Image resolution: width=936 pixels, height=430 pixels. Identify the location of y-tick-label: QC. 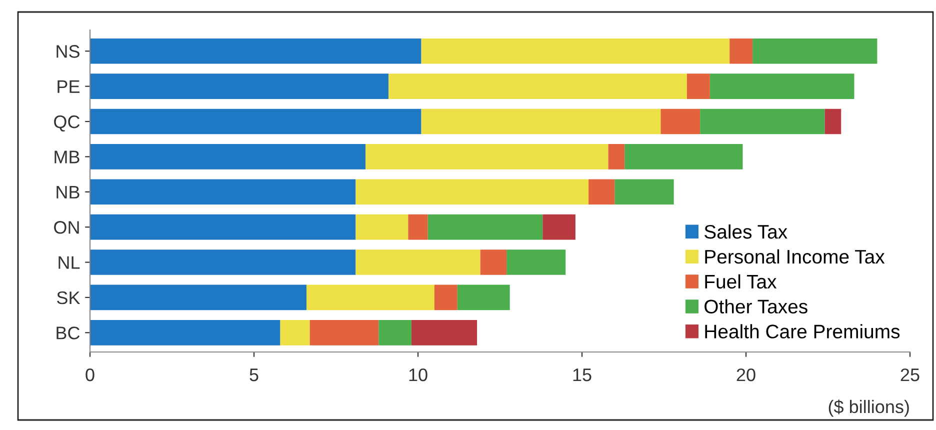
(67, 123).